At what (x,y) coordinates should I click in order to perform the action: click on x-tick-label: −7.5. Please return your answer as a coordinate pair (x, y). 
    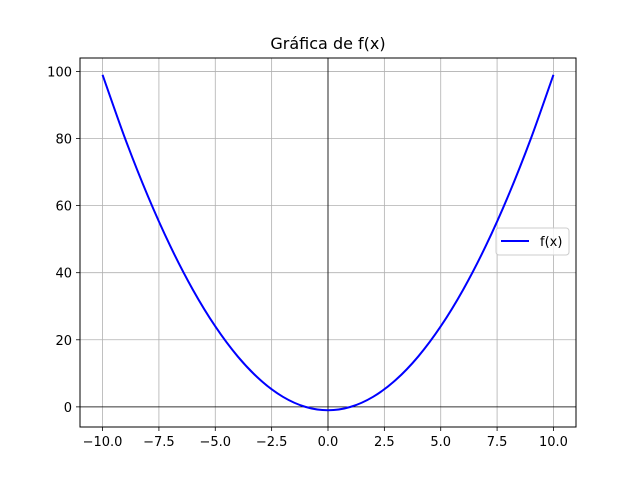
    Looking at the image, I should click on (159, 442).